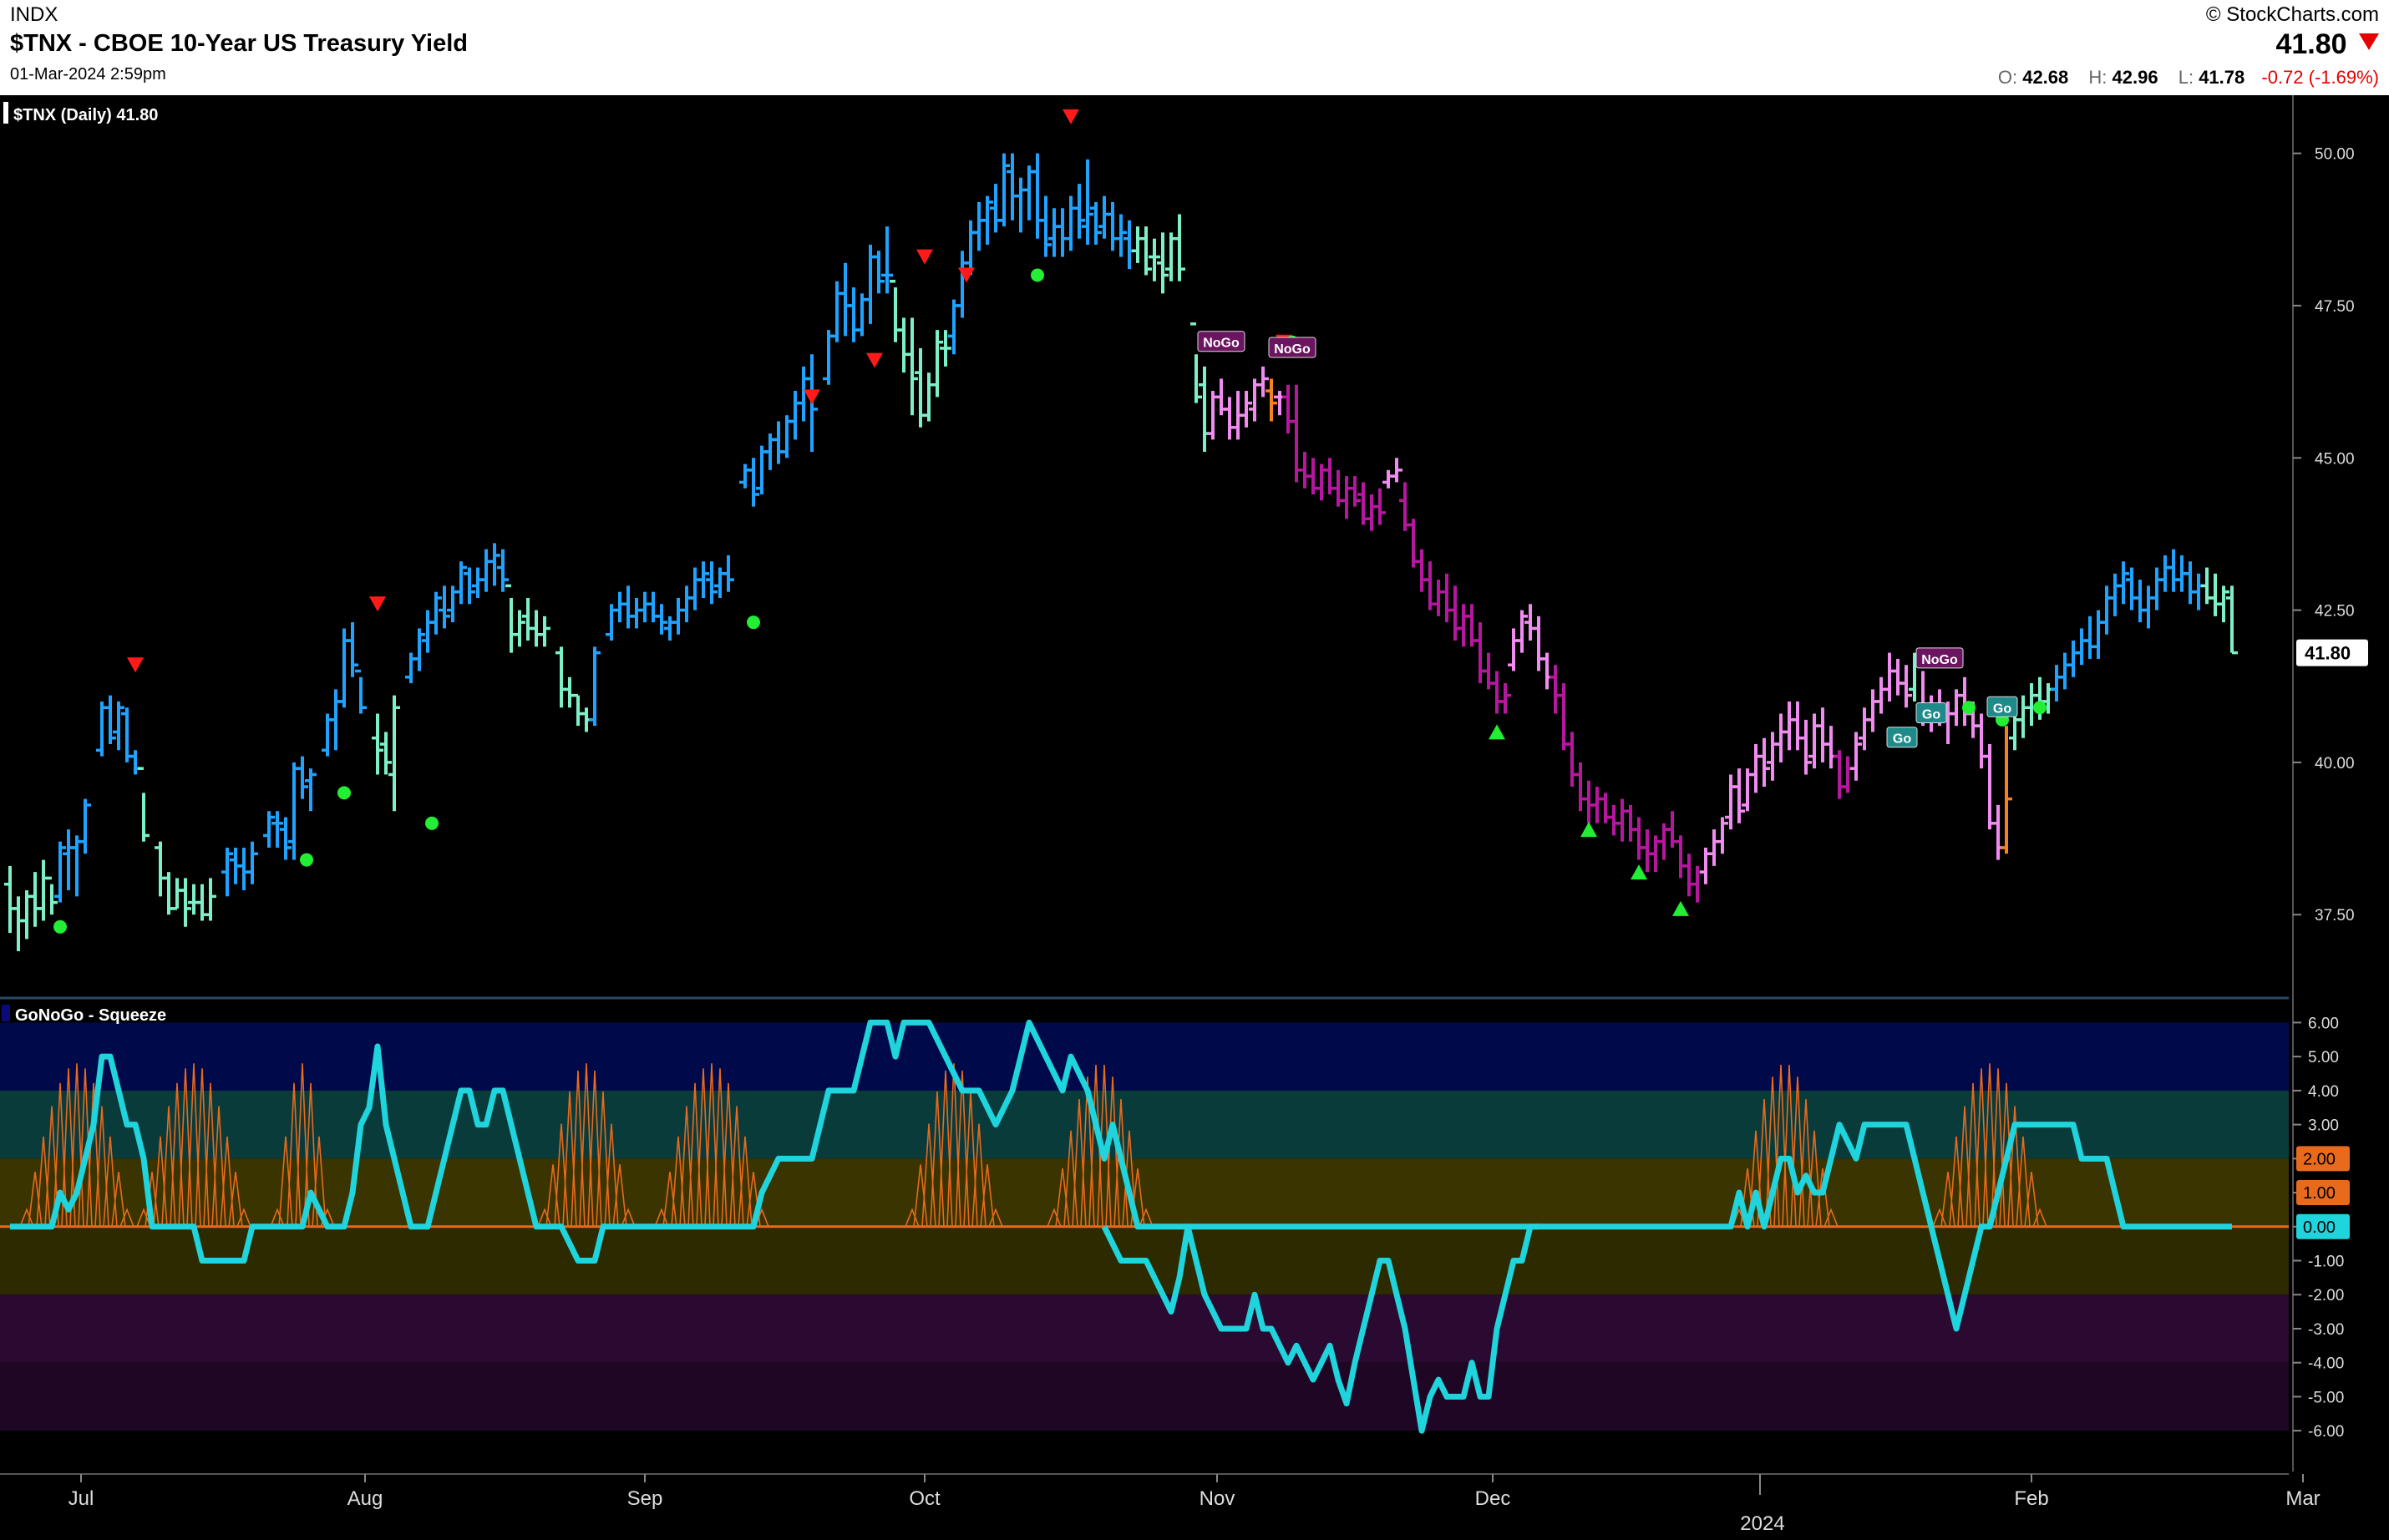 The image size is (2389, 1540). I want to click on nogo-label: NoGo, so click(1292, 347).